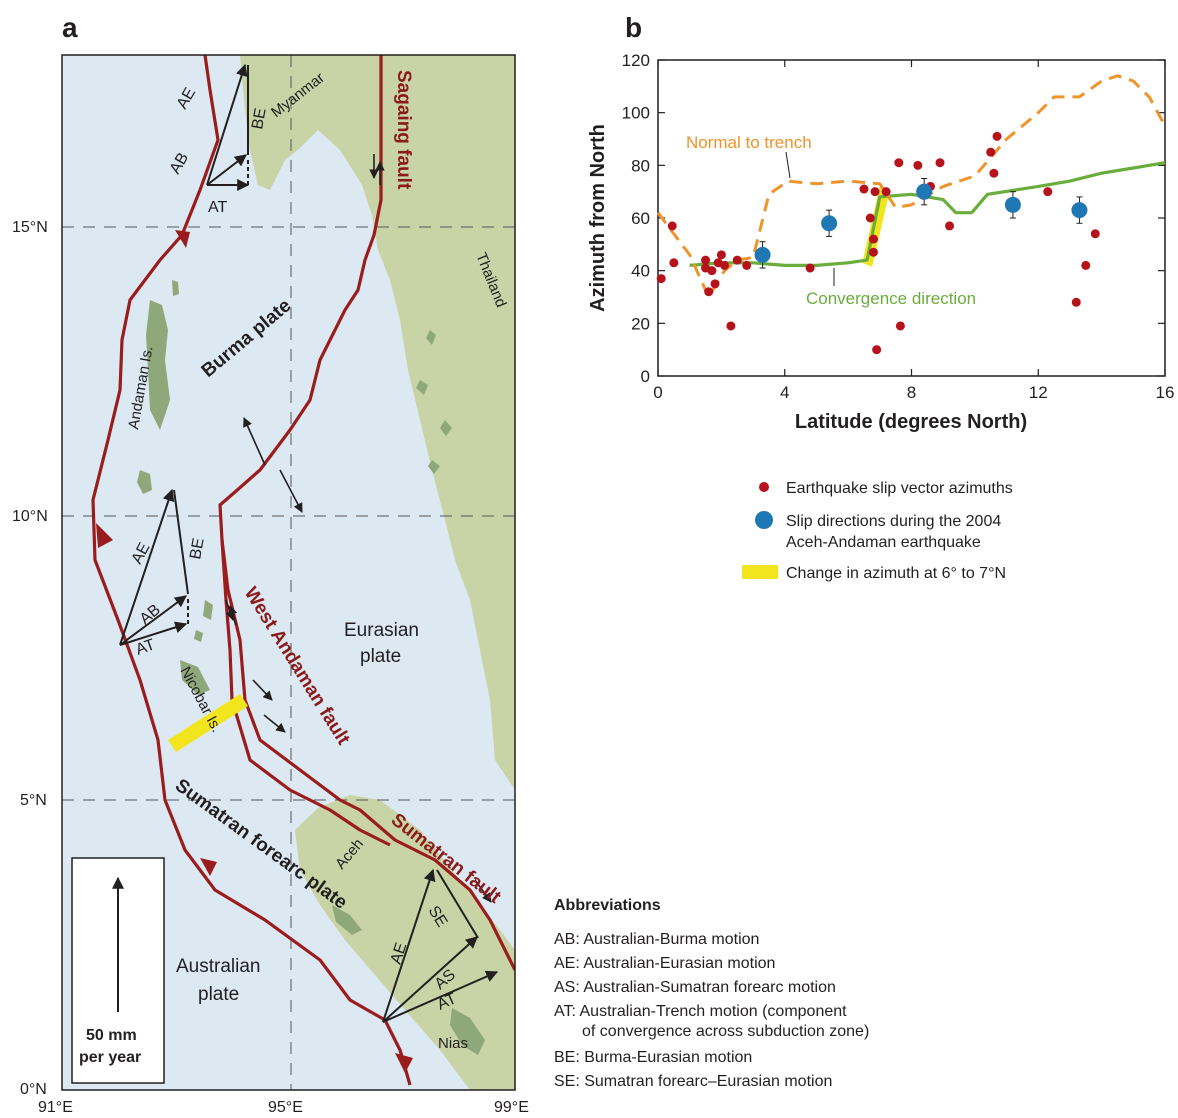 This screenshot has height=1118, width=1178. I want to click on vector-diagram-north, so click(228, 127).